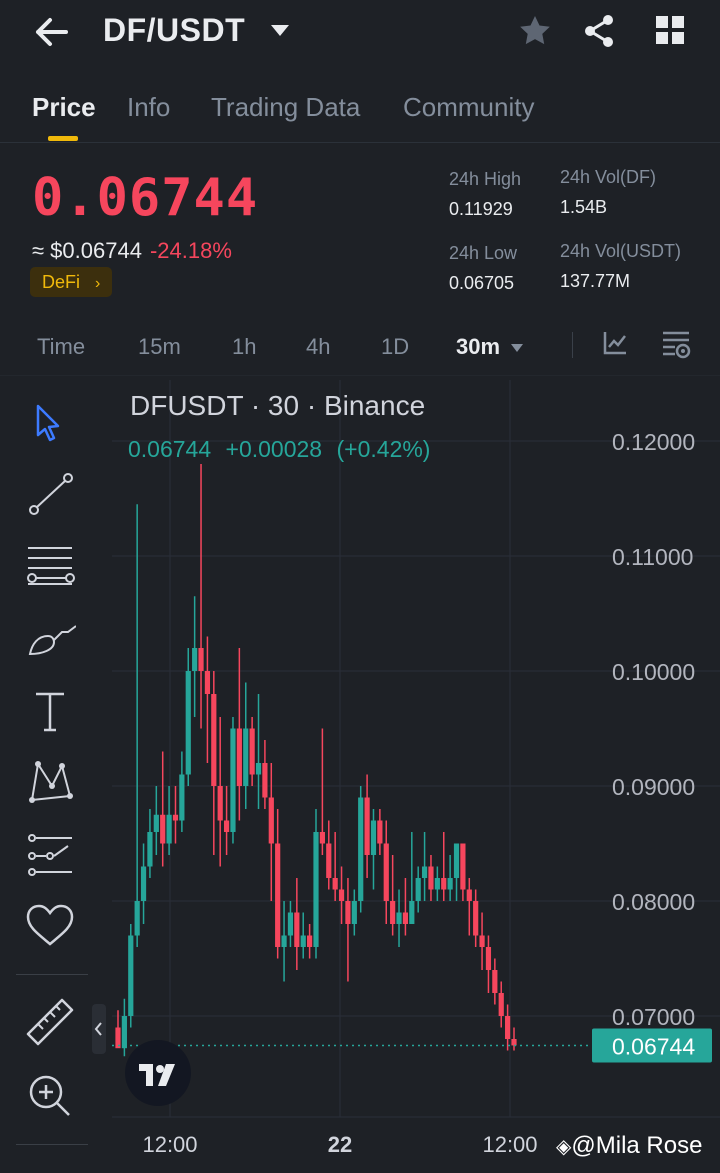 This screenshot has height=1173, width=720. I want to click on y-tick-label: 0.09000, so click(653, 787).